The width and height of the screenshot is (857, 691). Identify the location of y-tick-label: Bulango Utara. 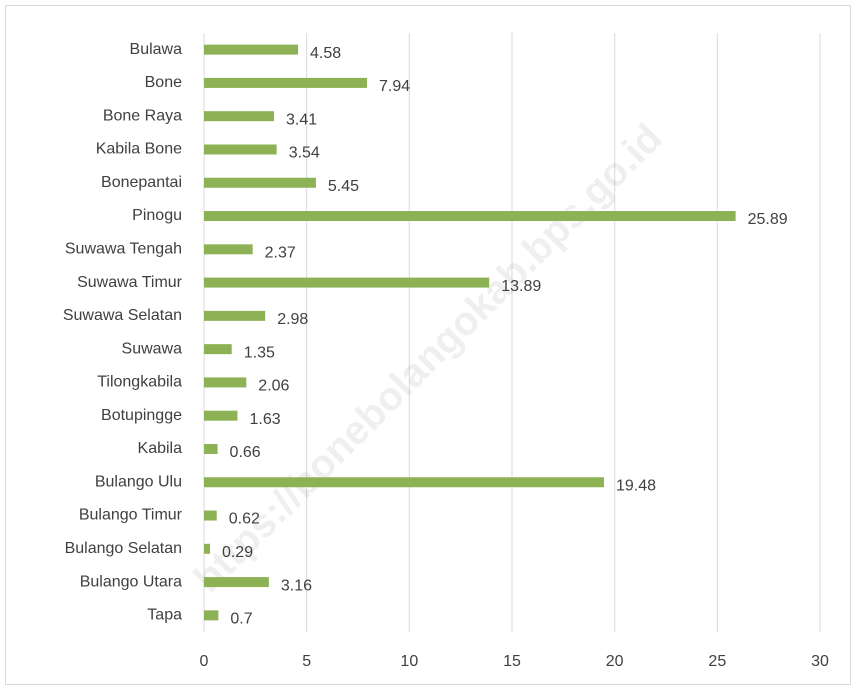
(131, 581).